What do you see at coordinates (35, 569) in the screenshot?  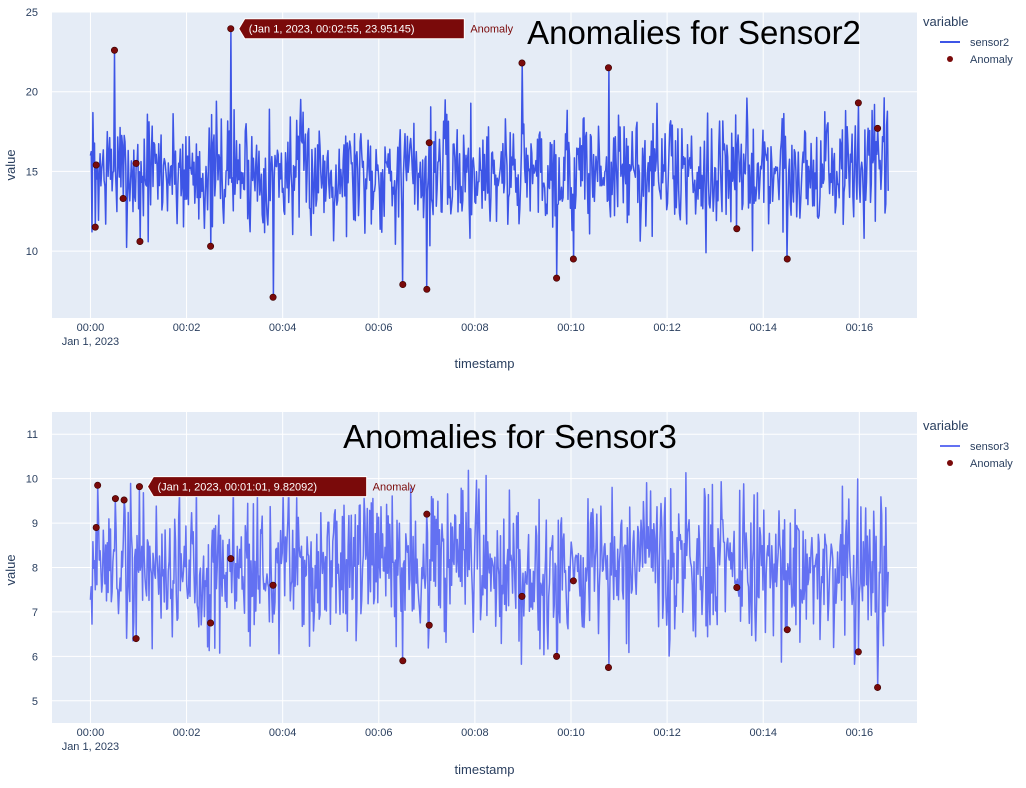 I see `y-tick-label: 8` at bounding box center [35, 569].